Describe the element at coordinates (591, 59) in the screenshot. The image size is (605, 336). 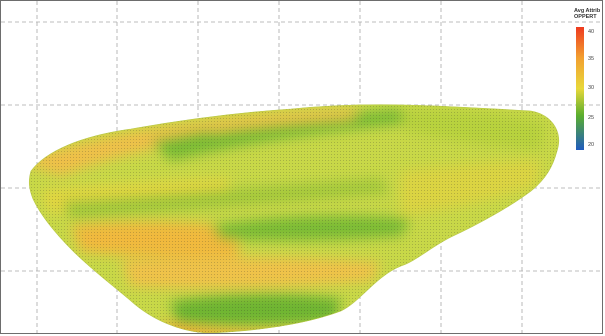
I see `legend-tick-35: 35` at that location.